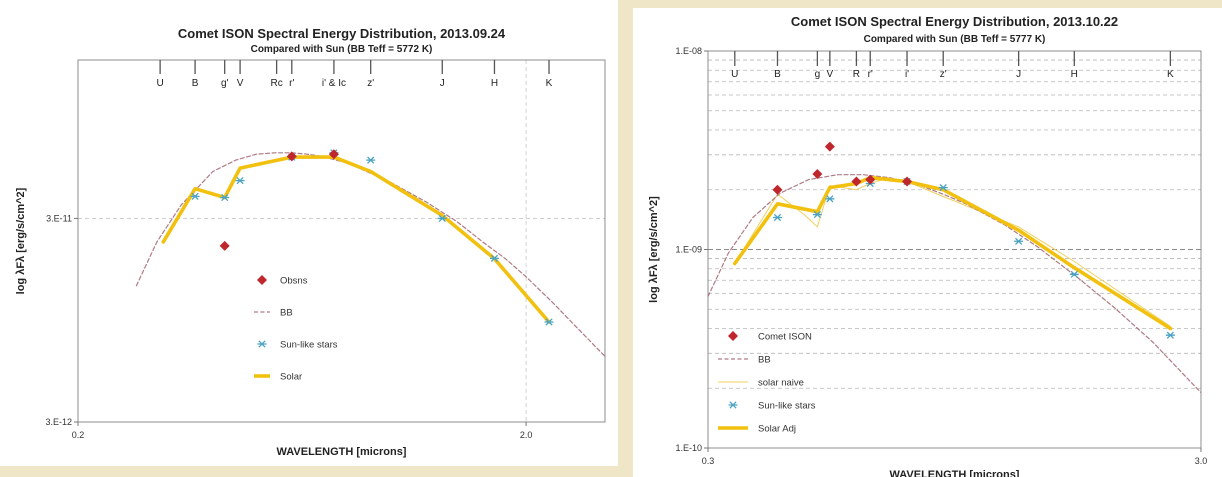 Image resolution: width=1222 pixels, height=477 pixels. Describe the element at coordinates (688, 448) in the screenshot. I see `y-tick-label: 1.E-10` at that location.